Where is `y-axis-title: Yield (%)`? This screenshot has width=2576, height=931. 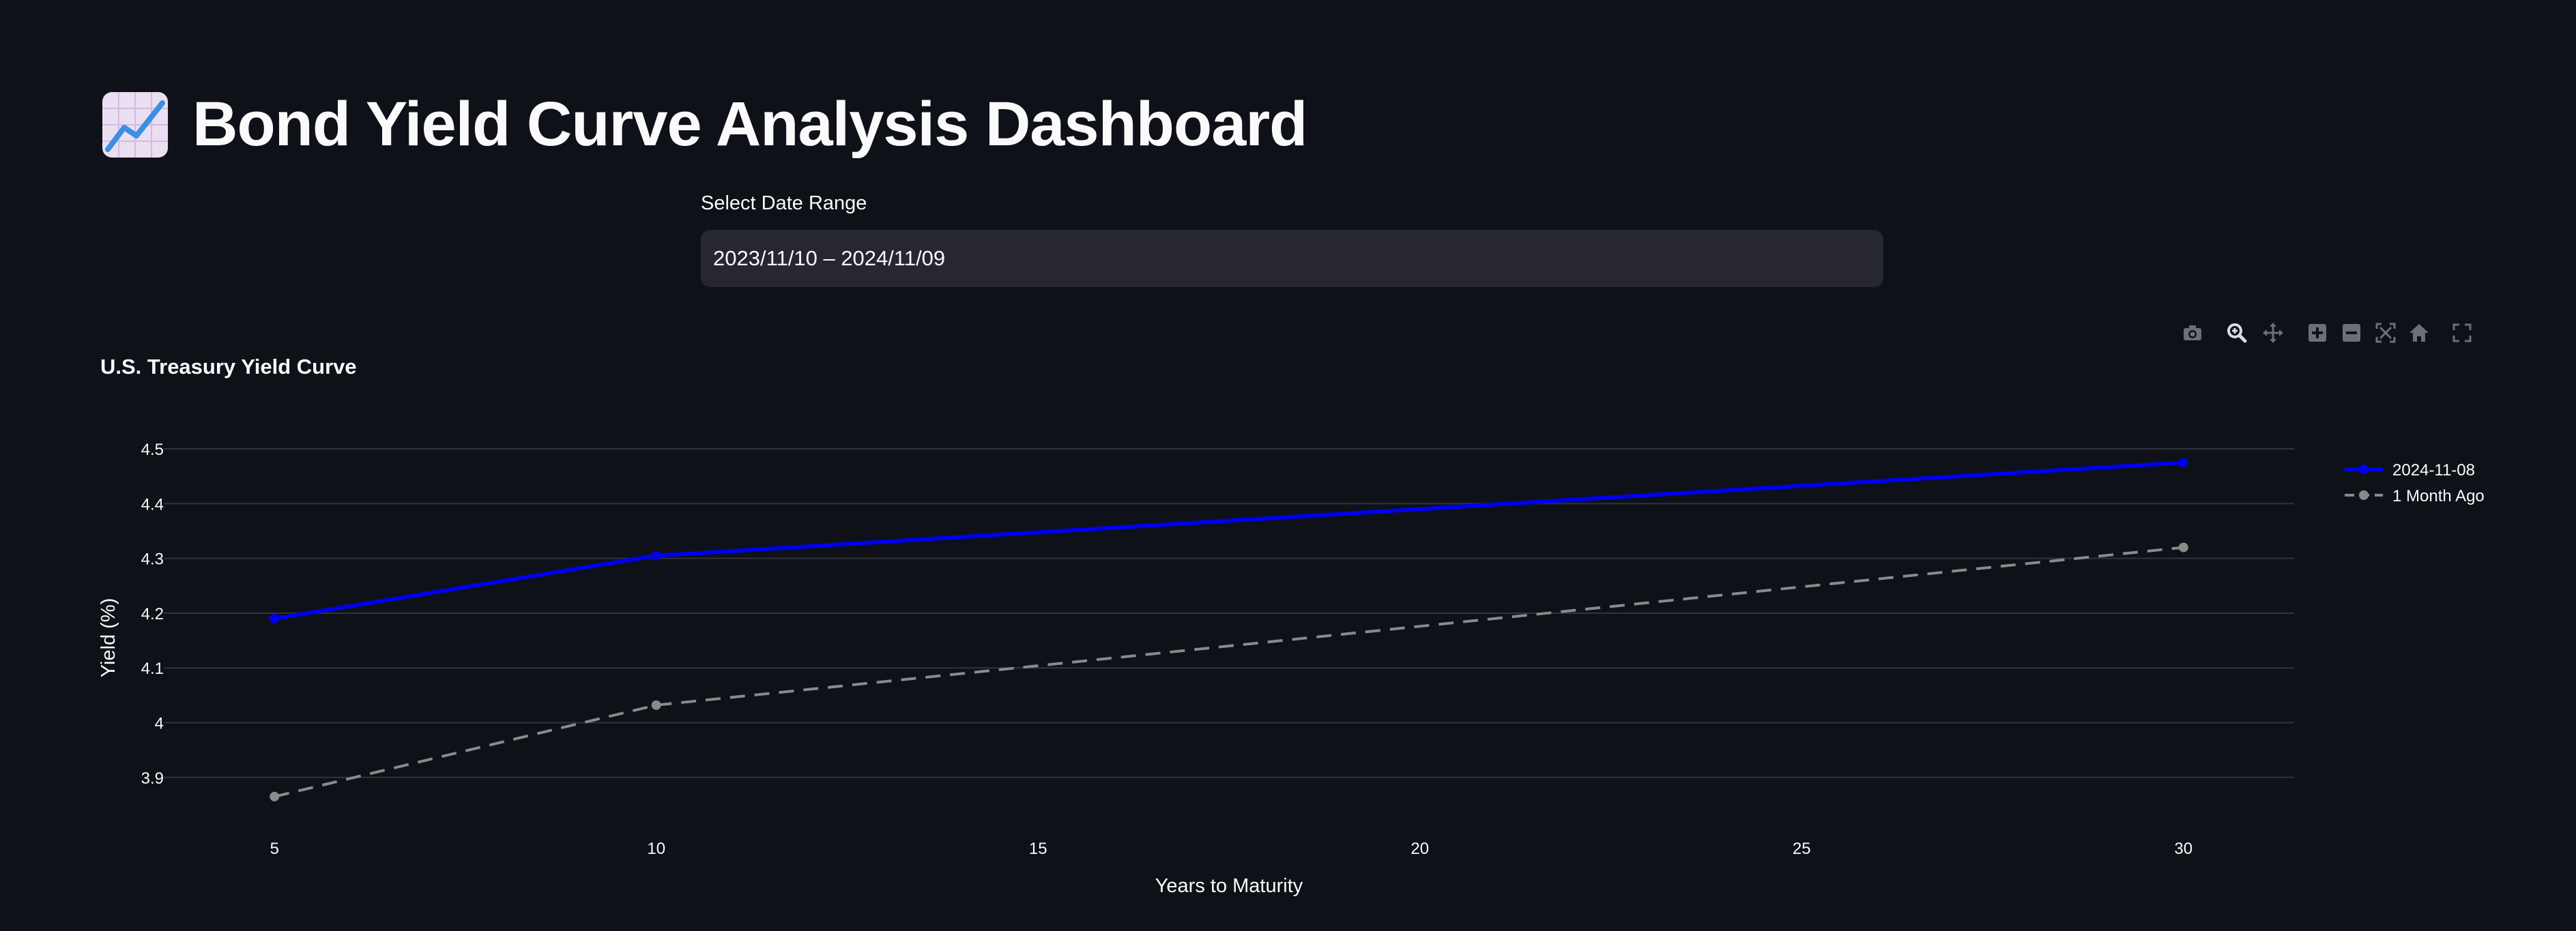
y-axis-title: Yield (%) is located at coordinates (108, 638).